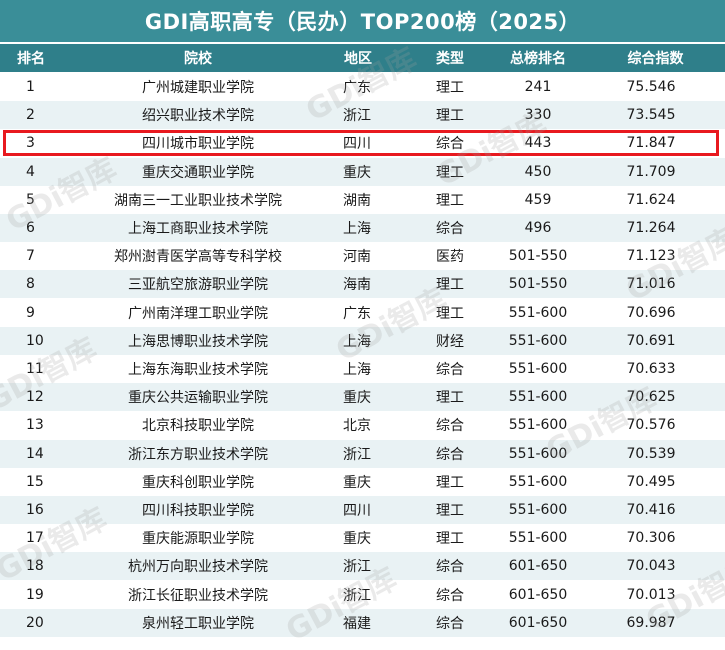 Image resolution: width=725 pixels, height=650 pixels. What do you see at coordinates (538, 87) in the screenshot?
I see `cell-total-rank: 241` at bounding box center [538, 87].